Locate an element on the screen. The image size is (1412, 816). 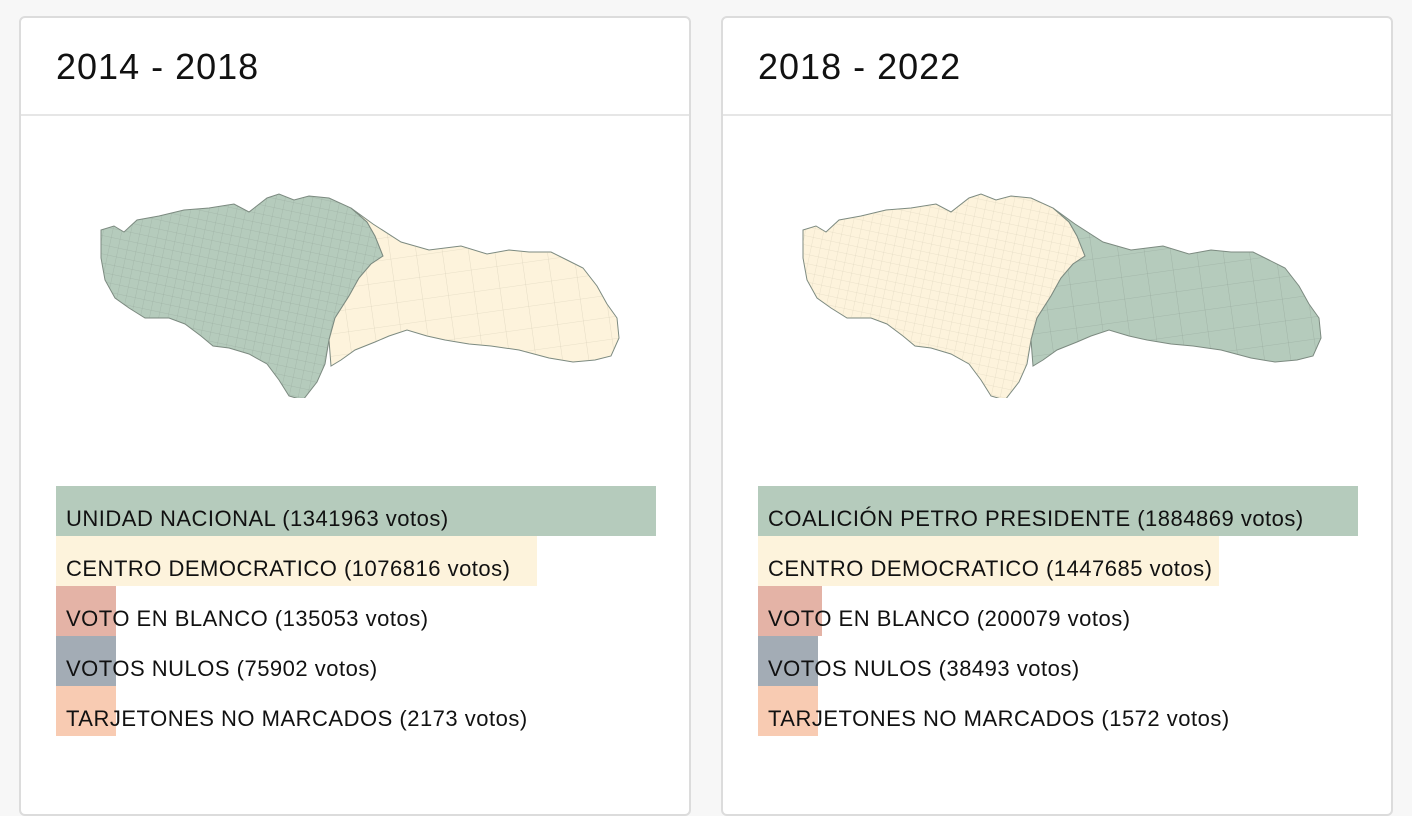
result-bar-label: VOTO EN BLANCO (135053 votos) is located at coordinates (247, 618).